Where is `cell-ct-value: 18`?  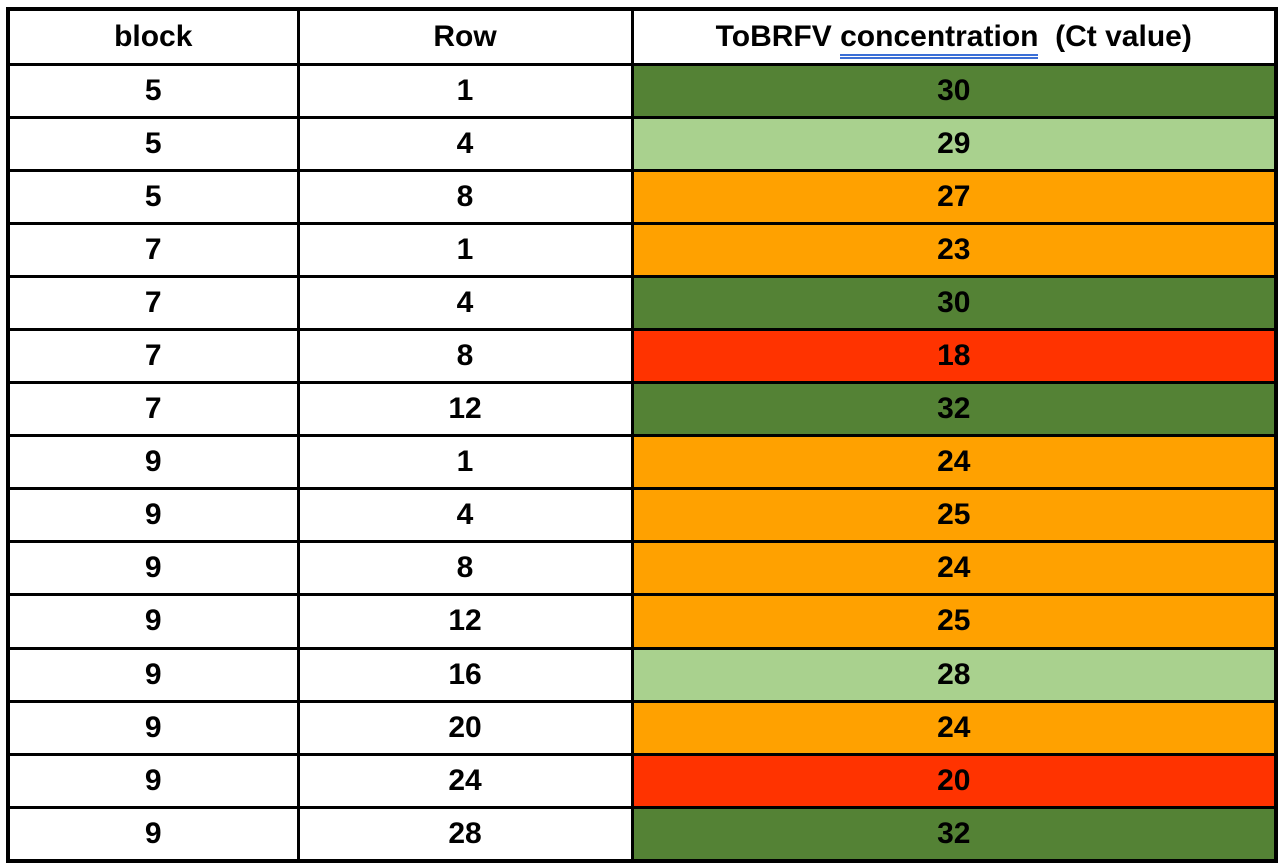
cell-ct-value: 18 is located at coordinates (954, 356).